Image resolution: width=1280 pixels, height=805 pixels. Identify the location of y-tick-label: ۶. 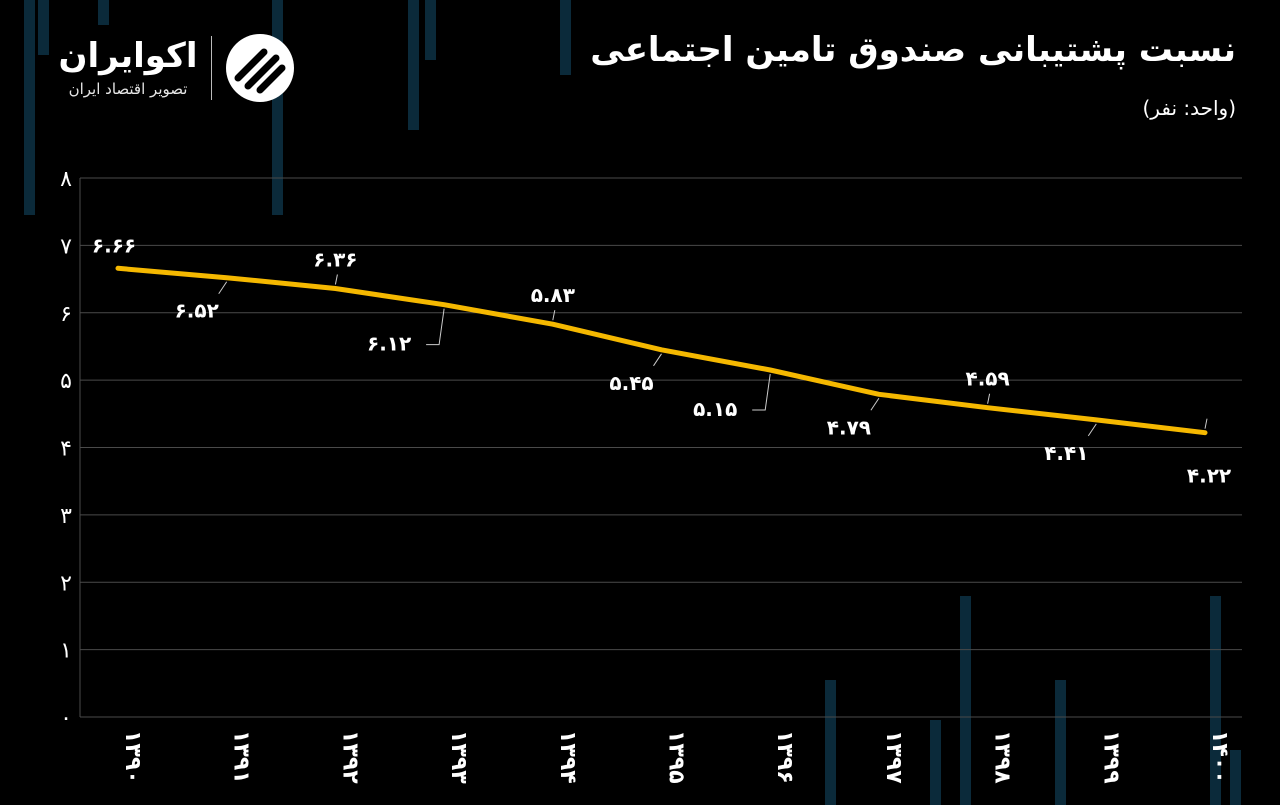
(66, 314).